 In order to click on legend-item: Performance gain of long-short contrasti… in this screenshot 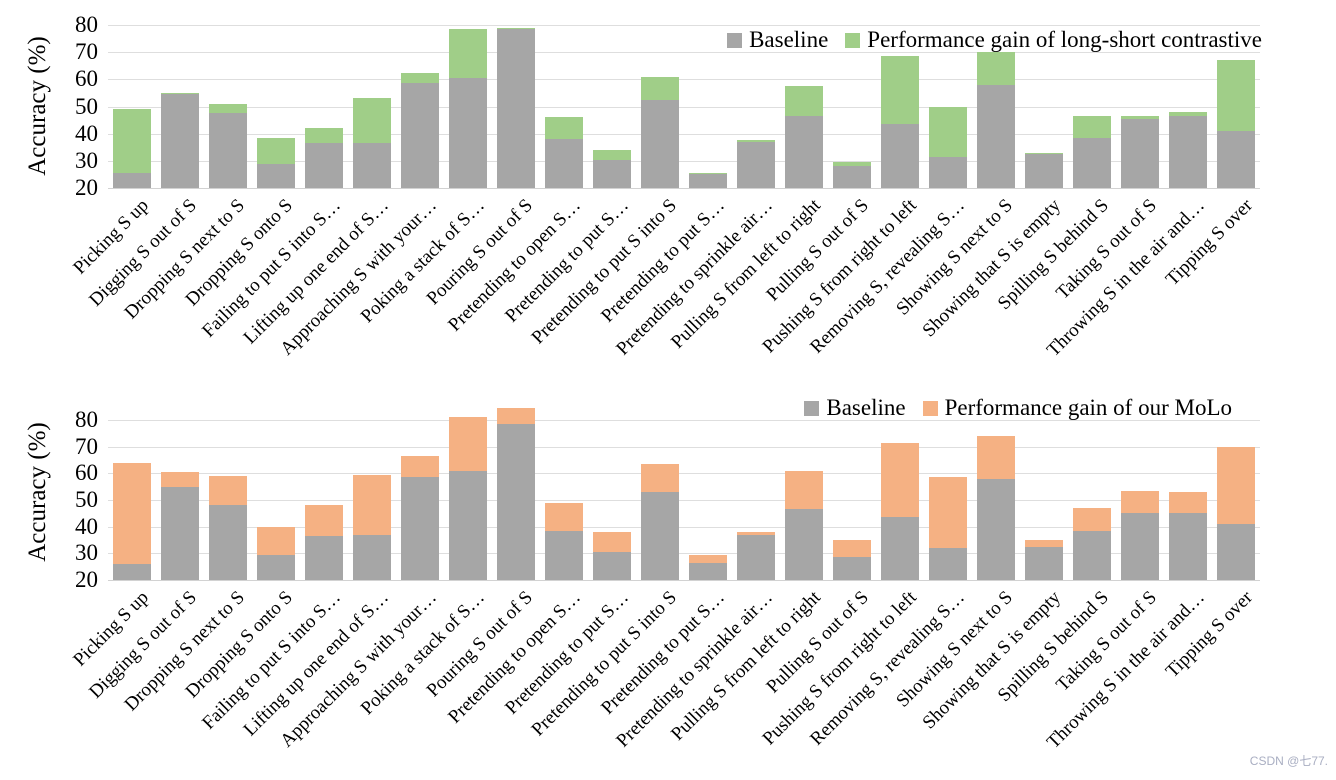, I will do `click(1053, 40)`.